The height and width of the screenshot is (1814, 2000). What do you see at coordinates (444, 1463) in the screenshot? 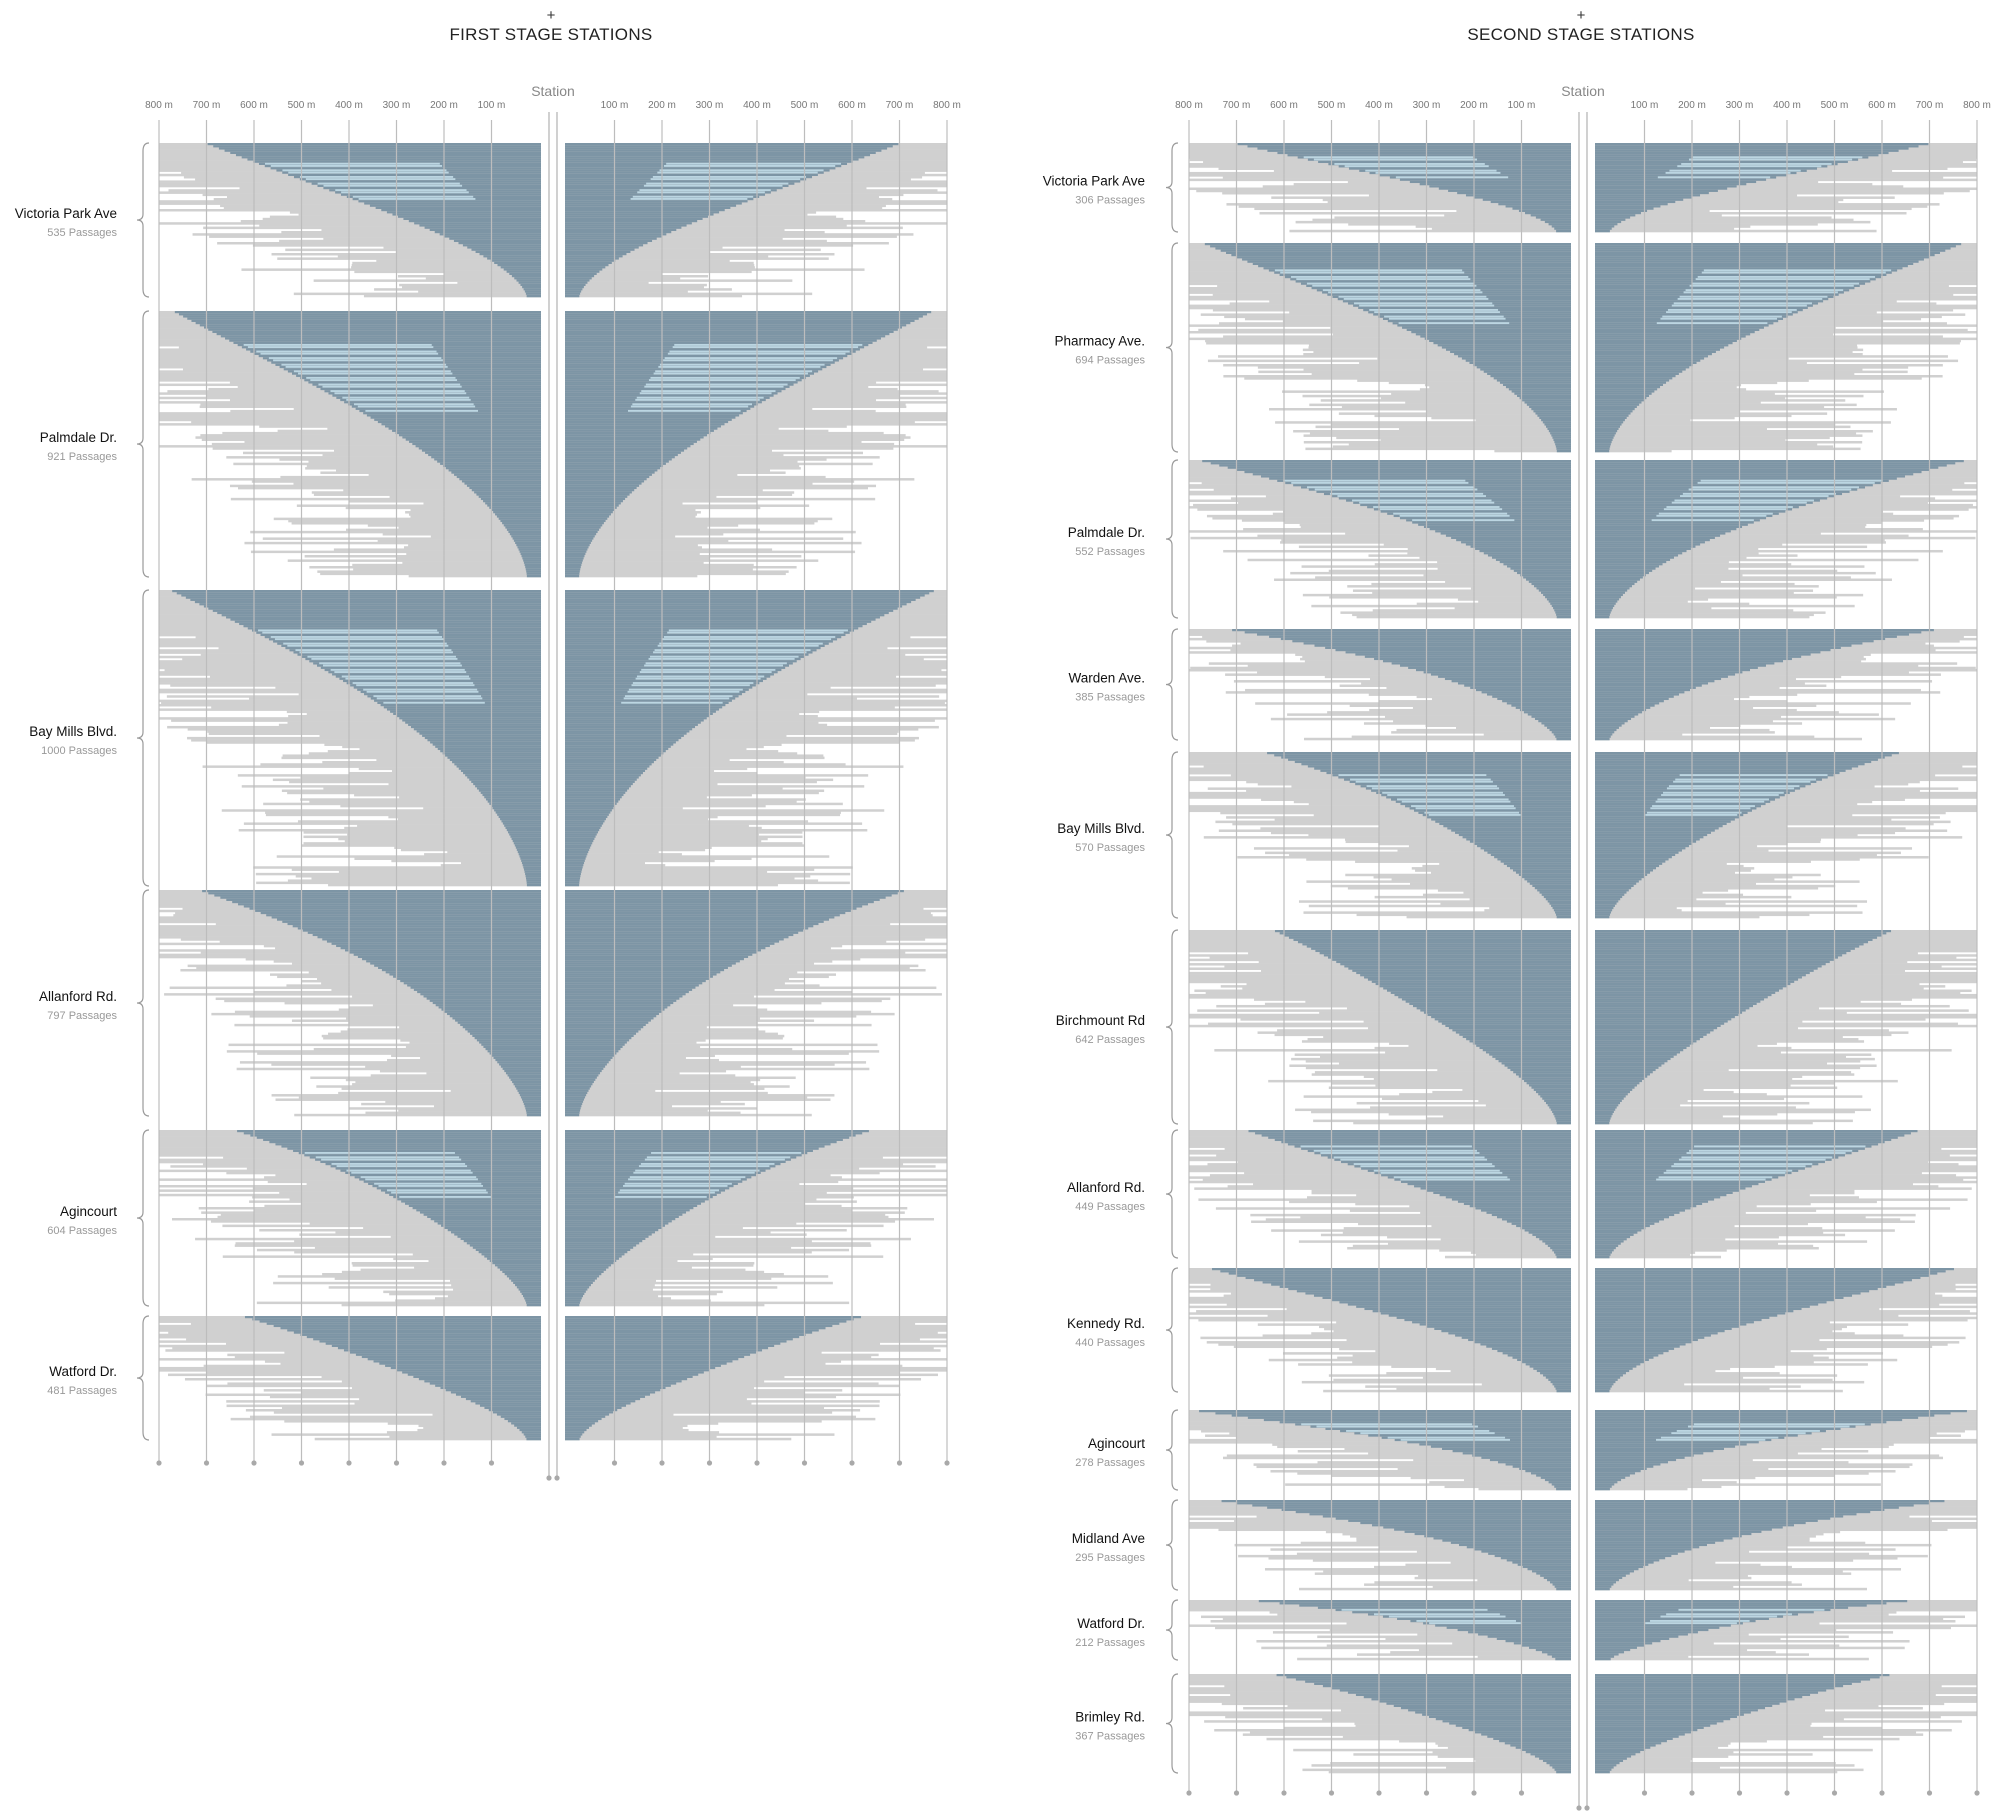
I see `grid-dot` at bounding box center [444, 1463].